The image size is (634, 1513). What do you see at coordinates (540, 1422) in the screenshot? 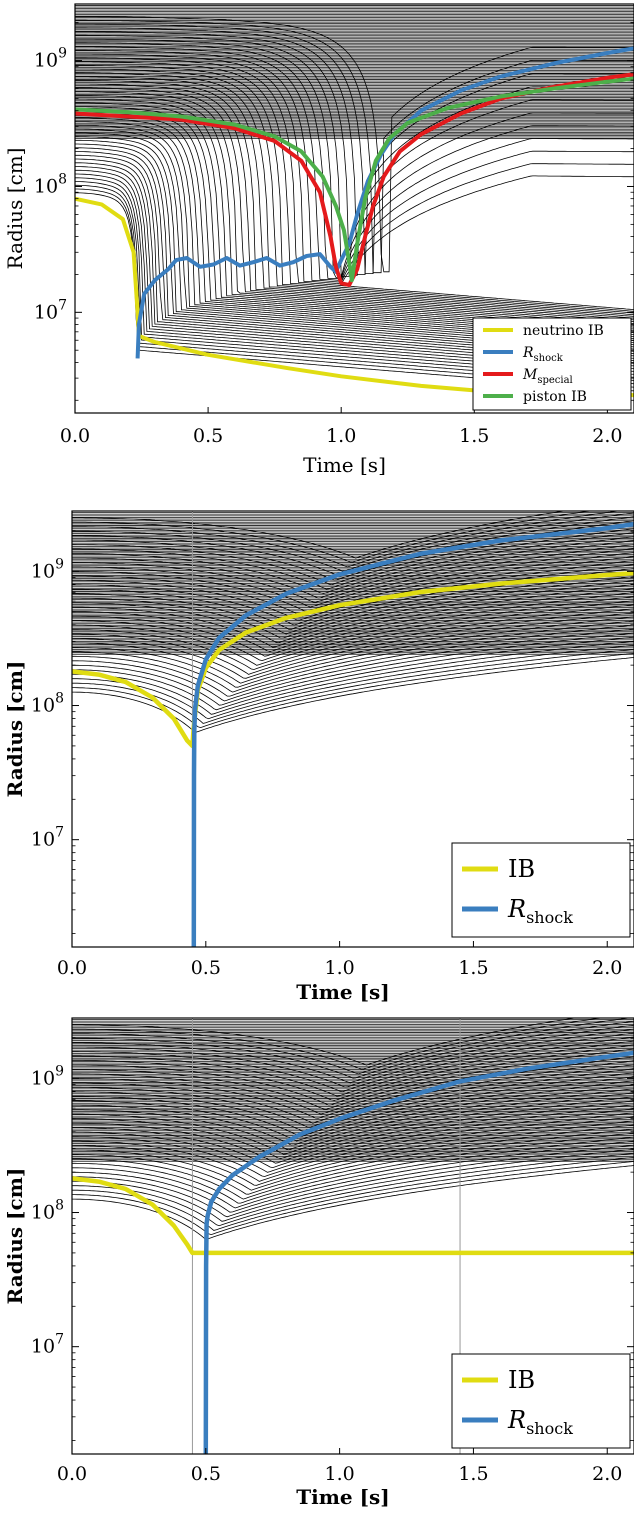
I see `legend-label: Rshock` at bounding box center [540, 1422].